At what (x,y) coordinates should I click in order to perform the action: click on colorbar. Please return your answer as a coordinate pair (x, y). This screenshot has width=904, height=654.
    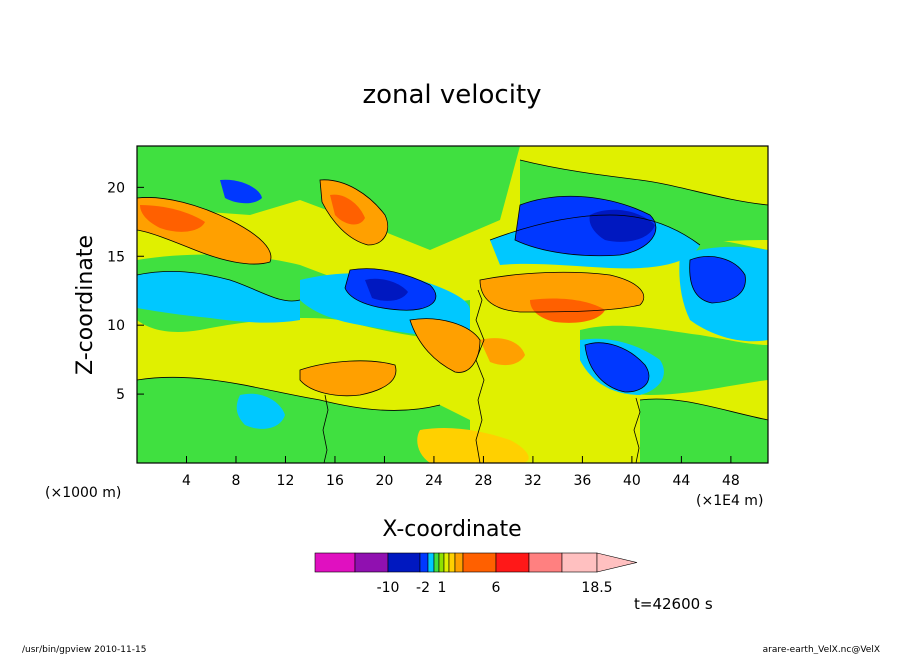
    Looking at the image, I should click on (476, 562).